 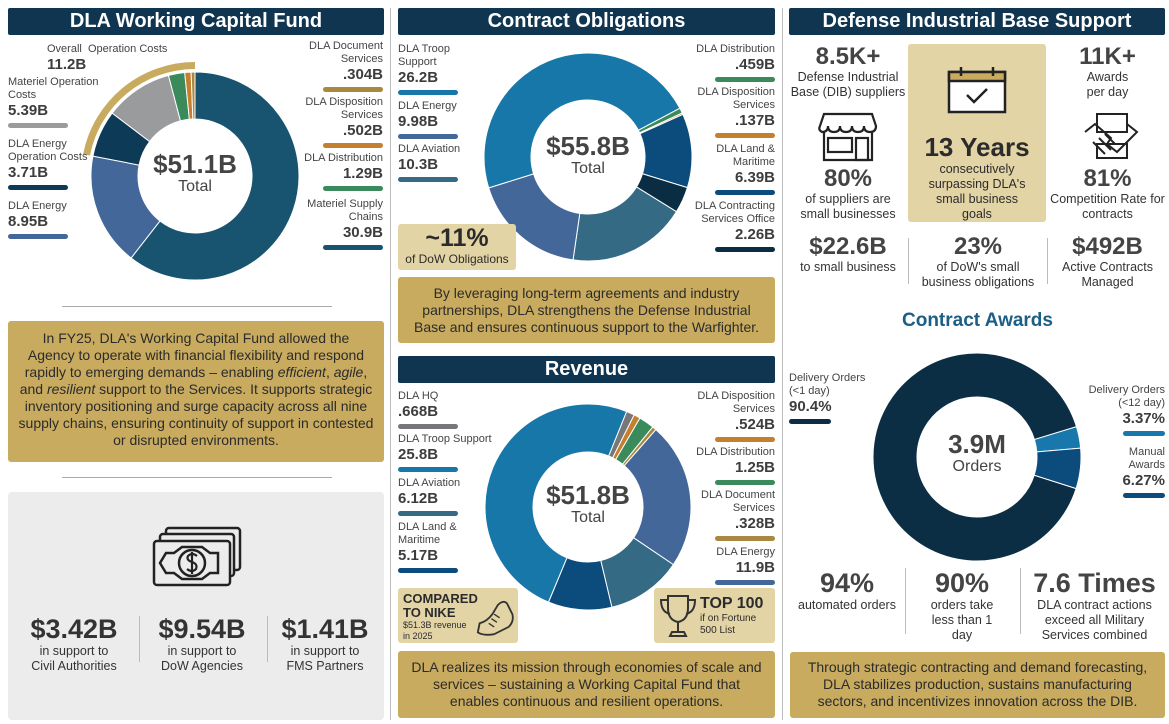 I want to click on legend-troop-support: DLA Troop Support 26.2B, so click(x=433, y=69).